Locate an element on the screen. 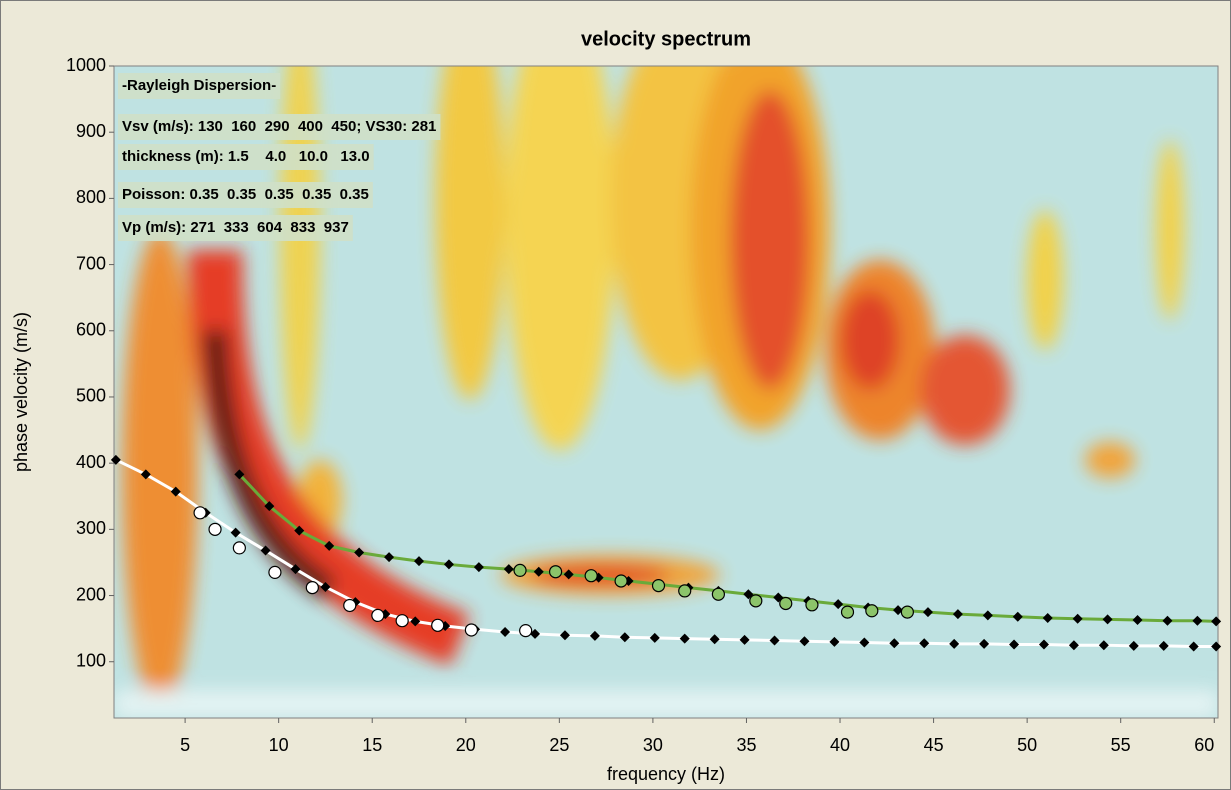 This screenshot has height=790, width=1231. x-tick-label: 30 is located at coordinates (653, 745).